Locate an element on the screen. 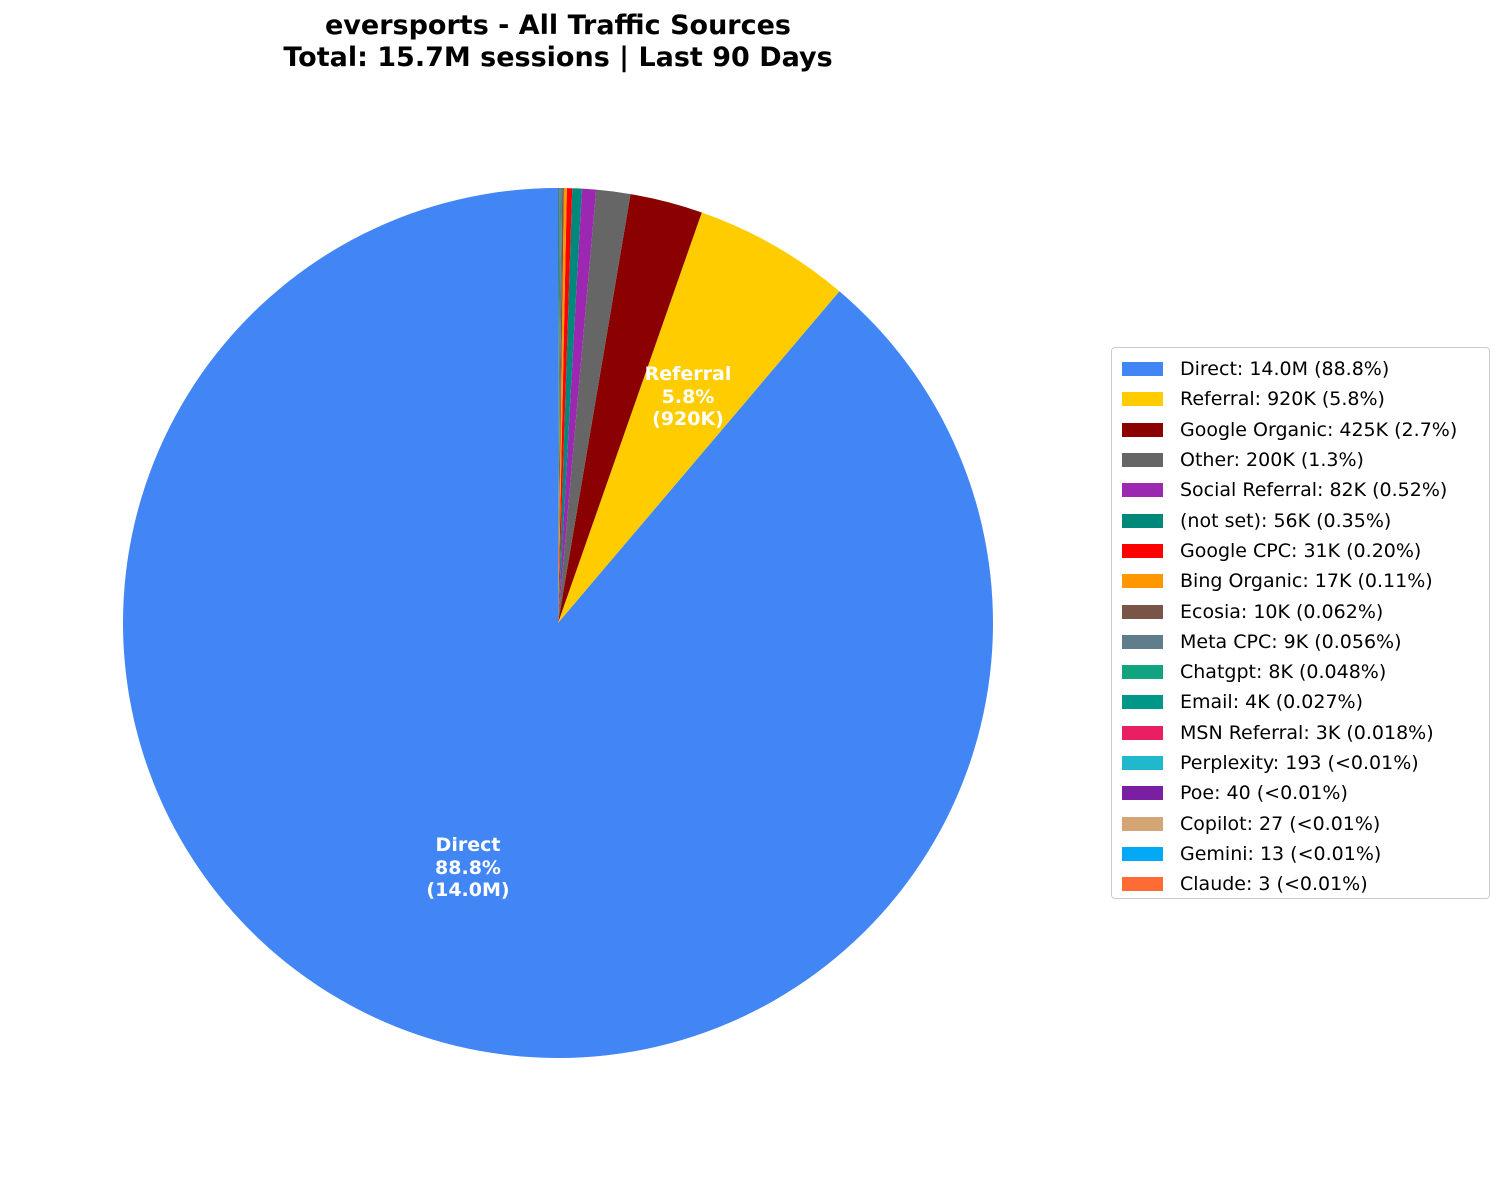  slice-label-direct: Direct 88.8% (14.0M) is located at coordinates (468, 868).